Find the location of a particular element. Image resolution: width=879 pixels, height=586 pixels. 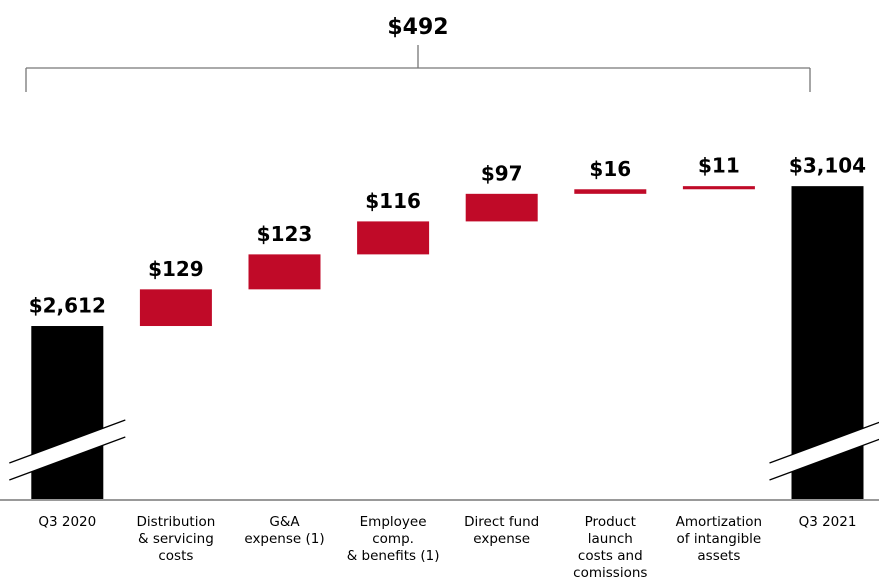

value-label: $123 is located at coordinates (285, 234).